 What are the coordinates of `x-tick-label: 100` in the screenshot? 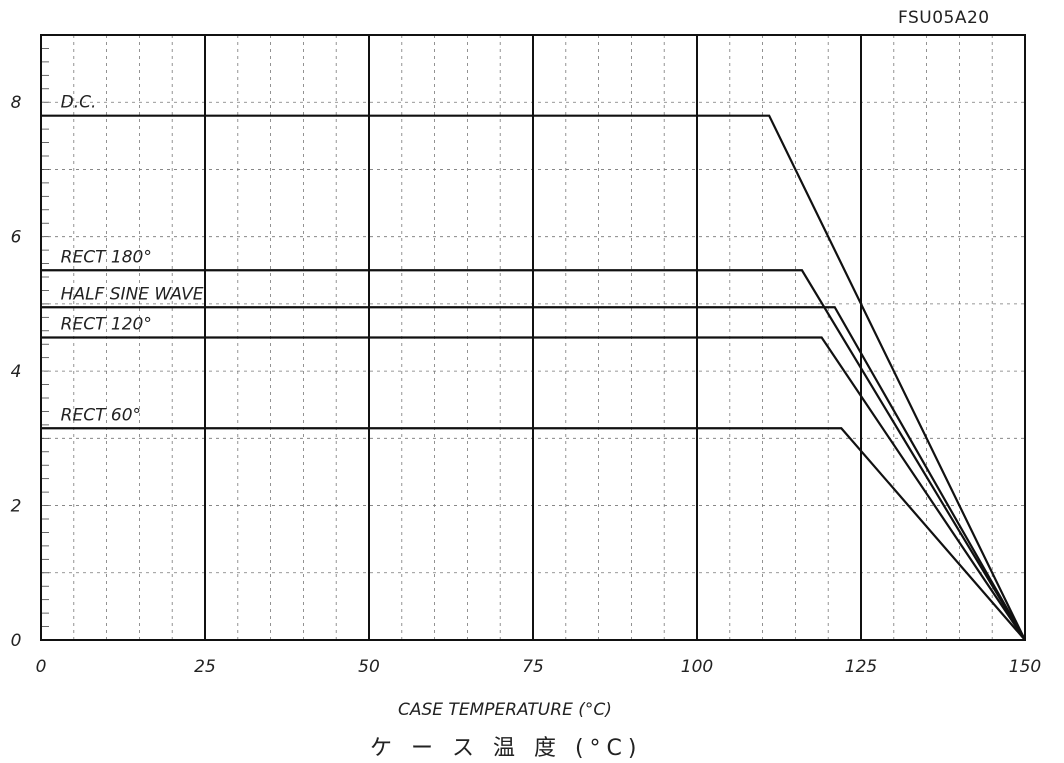 It's located at (697, 667).